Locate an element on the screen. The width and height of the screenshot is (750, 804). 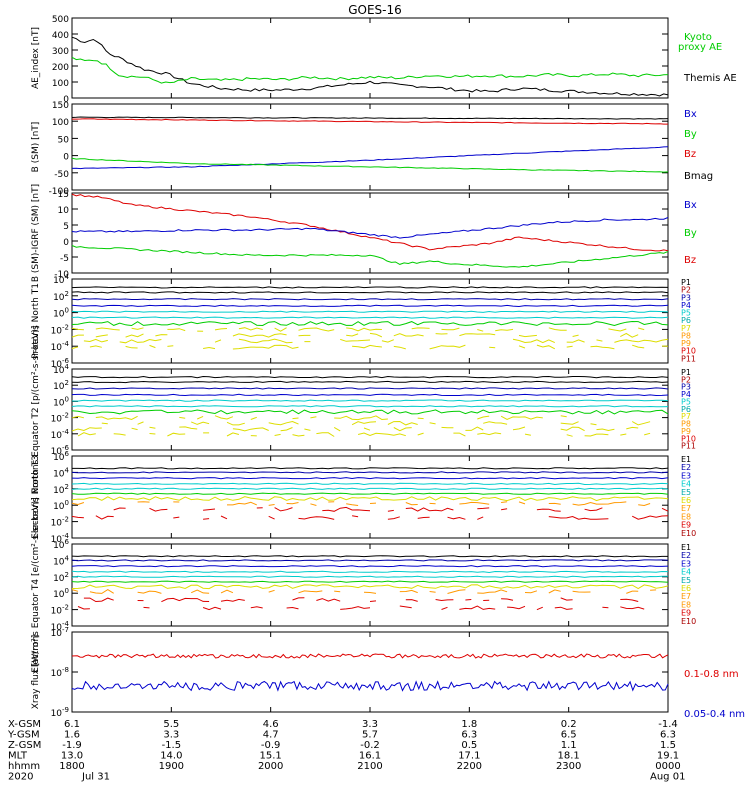
y-tick-label-1-0: 150 is located at coordinates (60, 106).